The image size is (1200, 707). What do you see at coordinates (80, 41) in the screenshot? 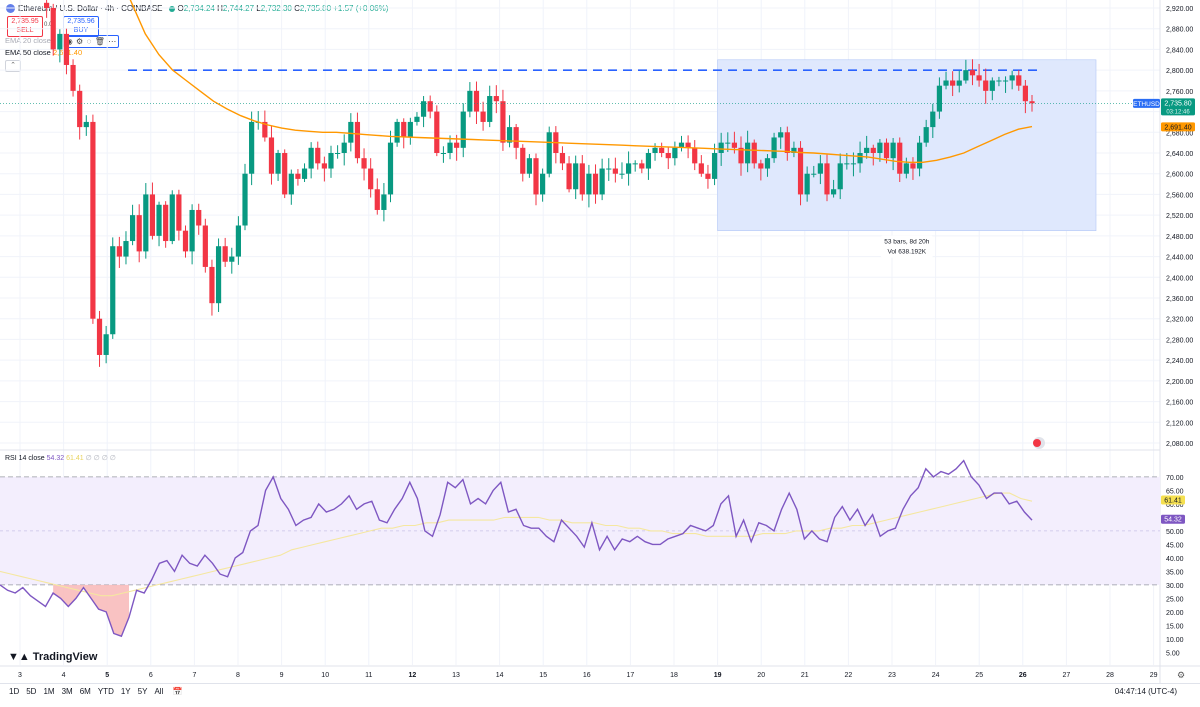
I see `settings-icon: ⚙` at bounding box center [80, 41].